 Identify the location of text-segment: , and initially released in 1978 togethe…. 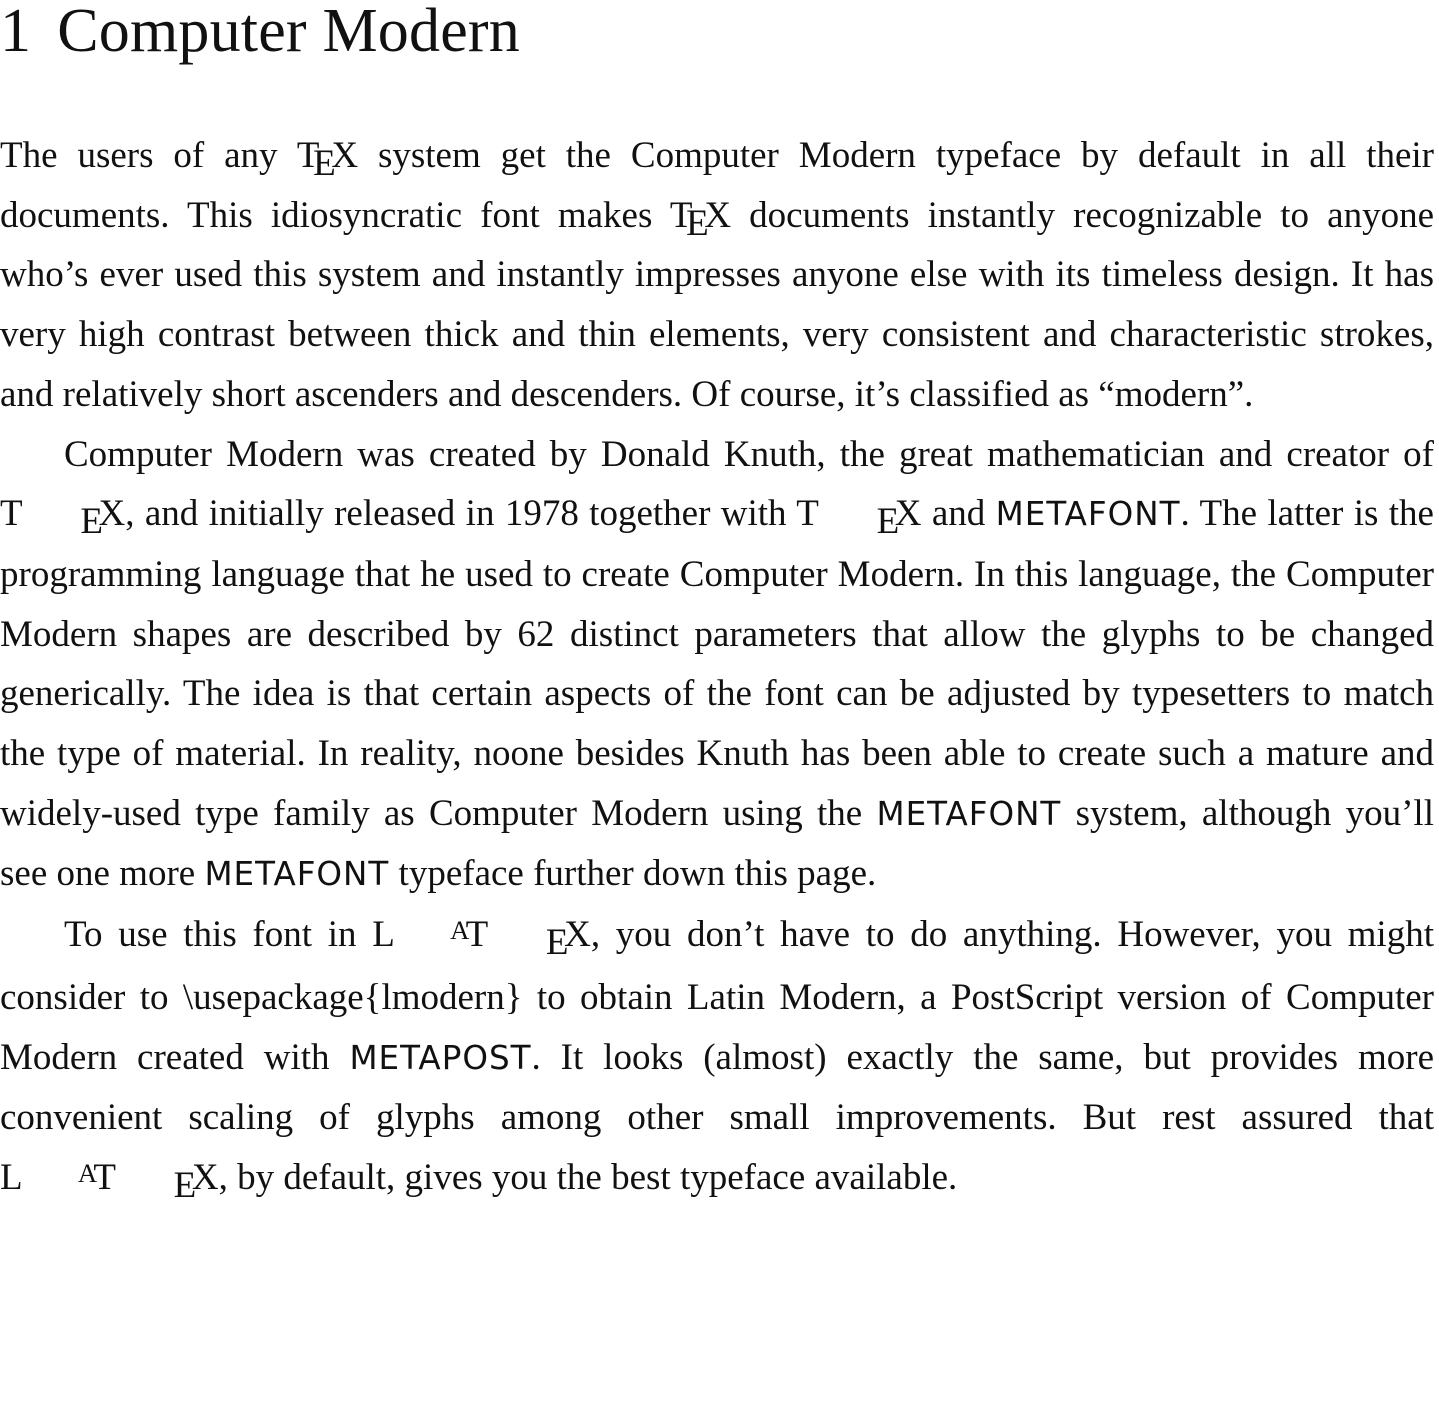
(461, 514).